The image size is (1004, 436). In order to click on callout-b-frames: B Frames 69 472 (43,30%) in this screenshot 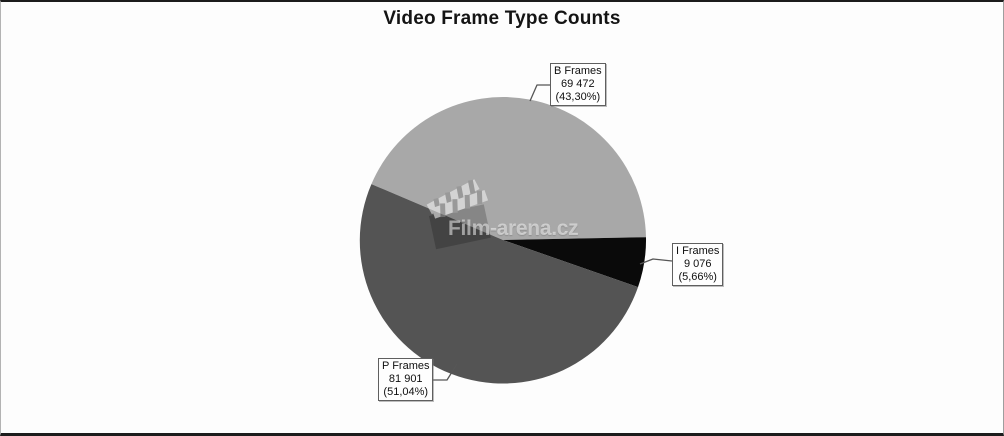, I will do `click(578, 84)`.